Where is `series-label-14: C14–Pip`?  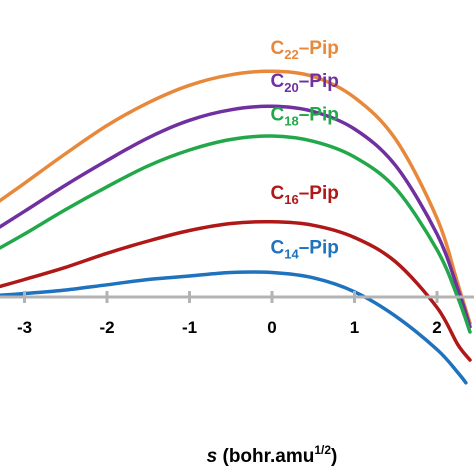 series-label-14: C14–Pip is located at coordinates (305, 249).